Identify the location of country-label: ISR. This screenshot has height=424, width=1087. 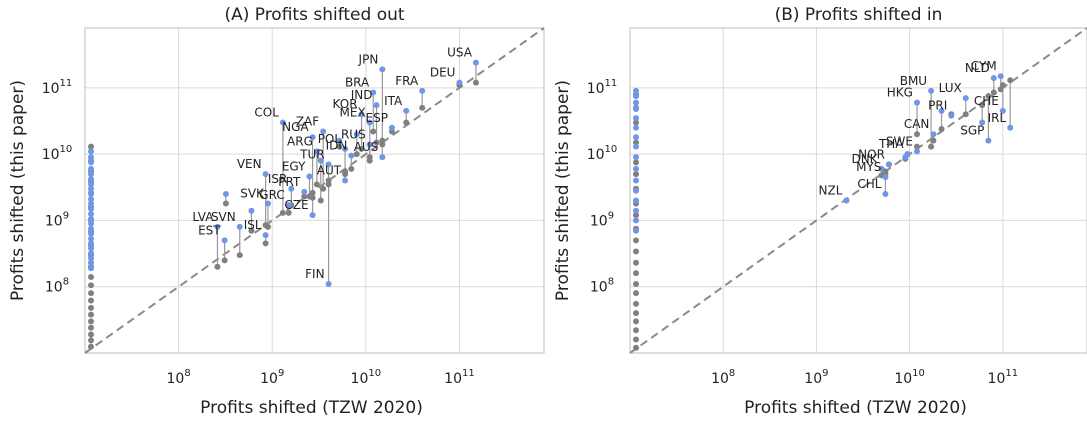
(278, 179).